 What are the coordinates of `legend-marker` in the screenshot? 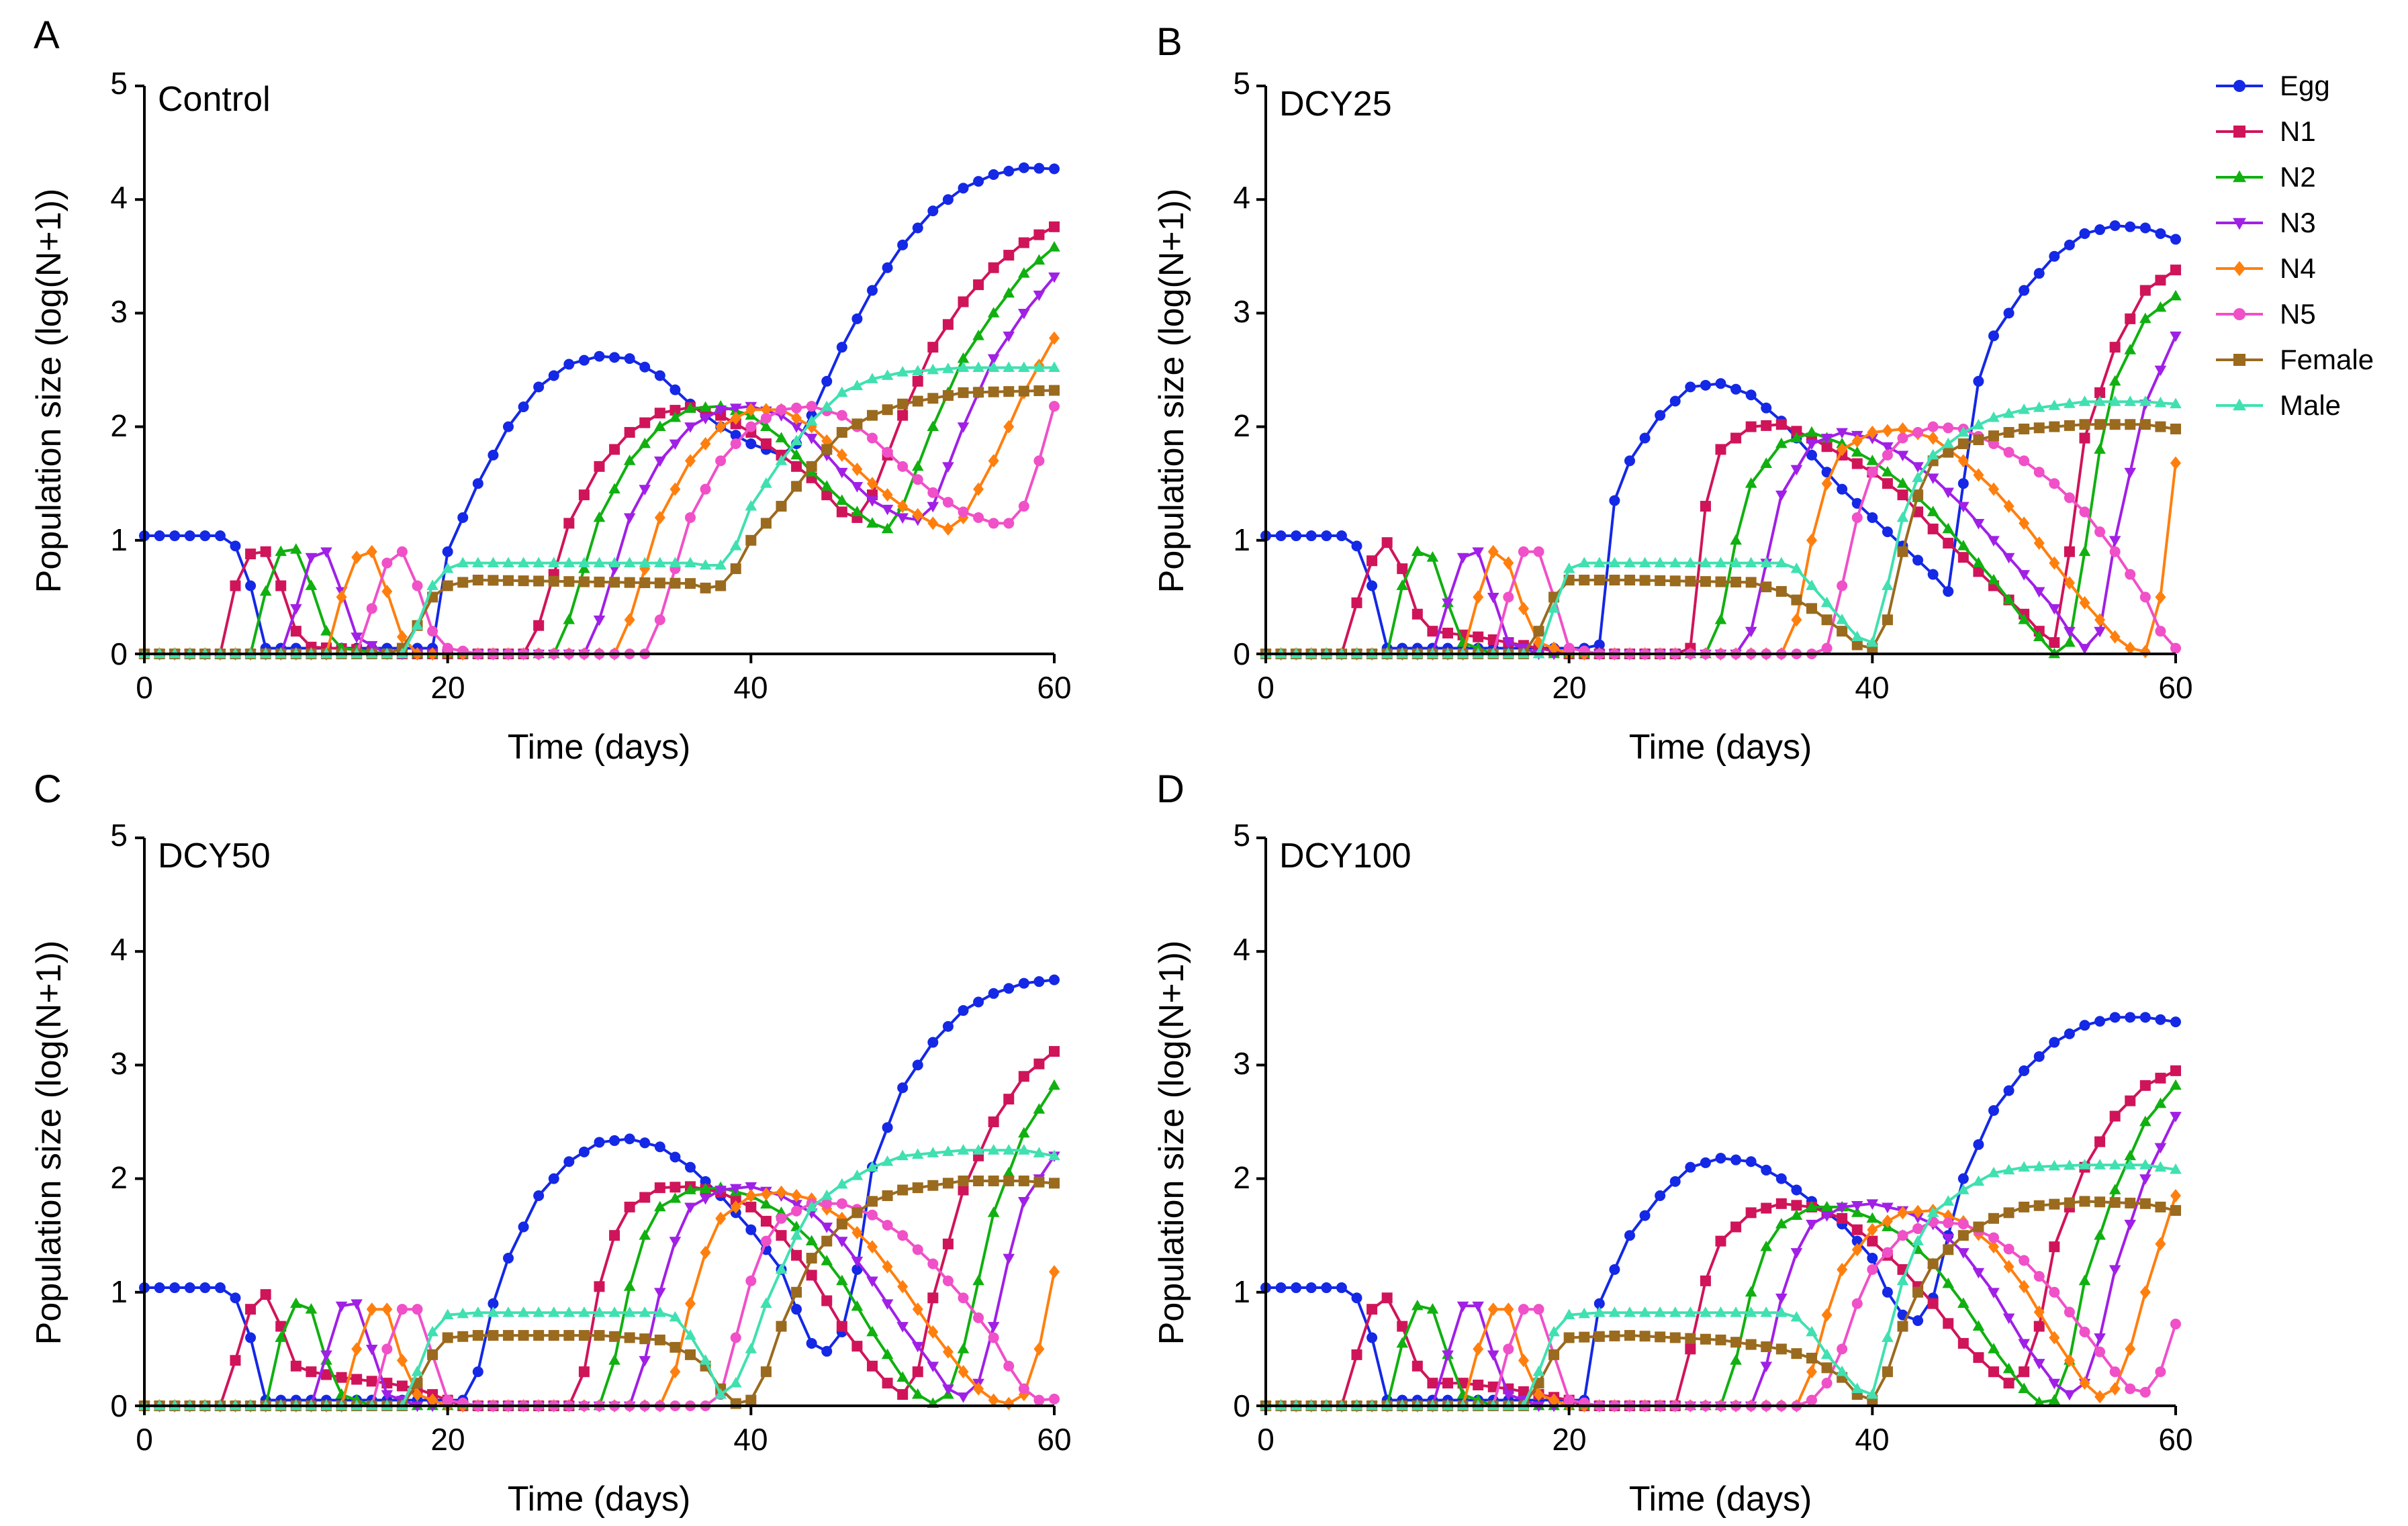 It's located at (2239, 86).